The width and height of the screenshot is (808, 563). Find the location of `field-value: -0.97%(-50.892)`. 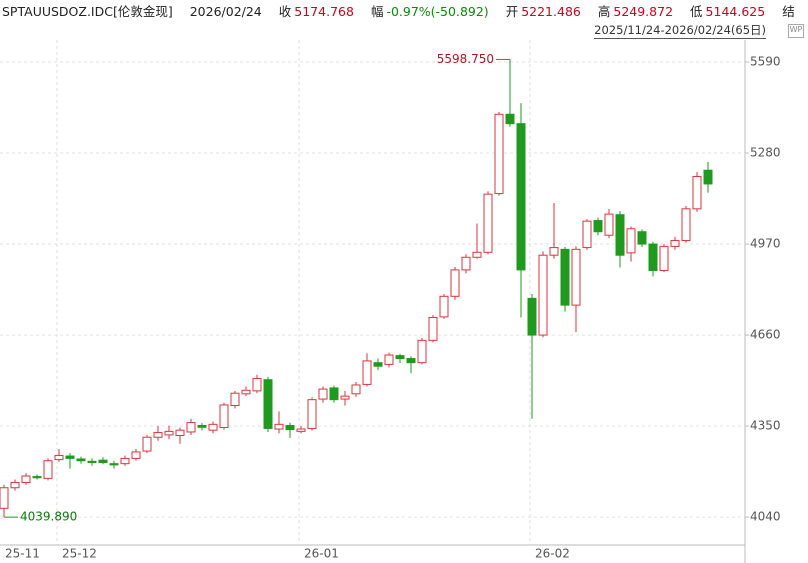

field-value: -0.97%(-50.892) is located at coordinates (437, 11).